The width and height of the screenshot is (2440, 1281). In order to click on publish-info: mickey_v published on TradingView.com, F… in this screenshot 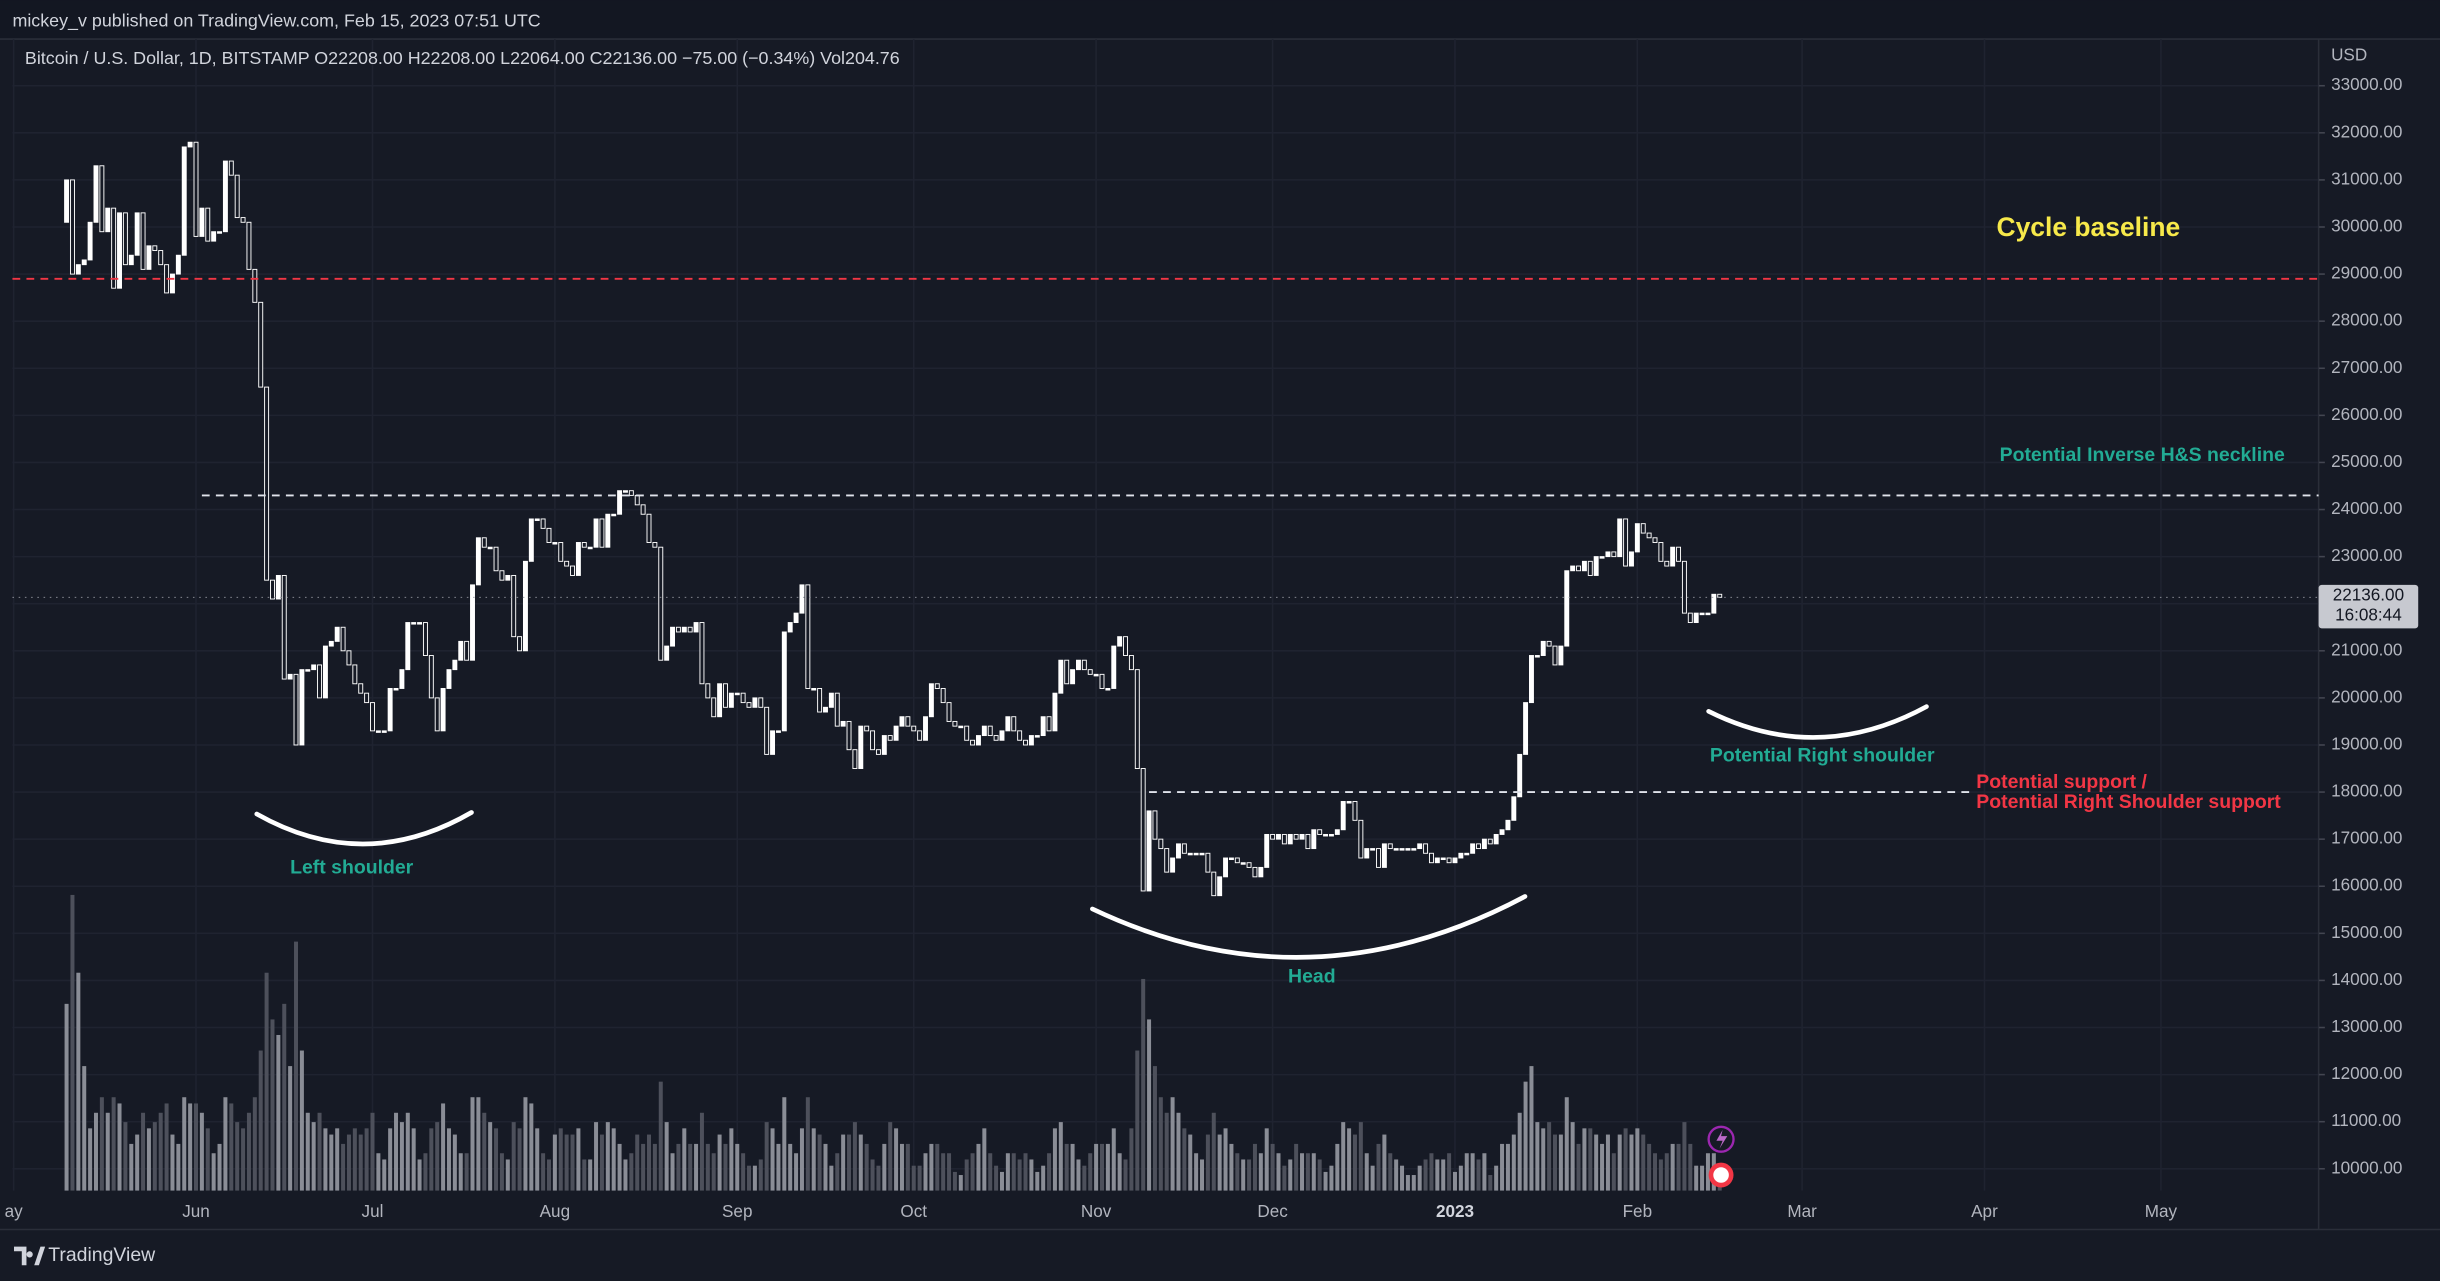, I will do `click(276, 21)`.